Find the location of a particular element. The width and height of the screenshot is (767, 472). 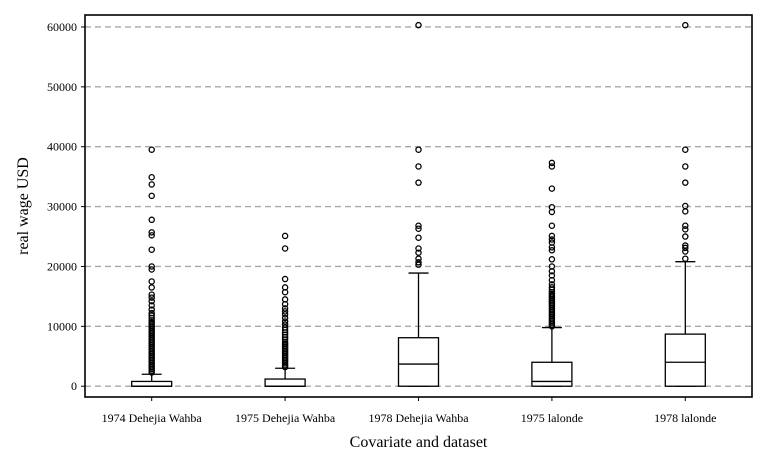

y-axis-title: real wage USD is located at coordinates (23, 206).